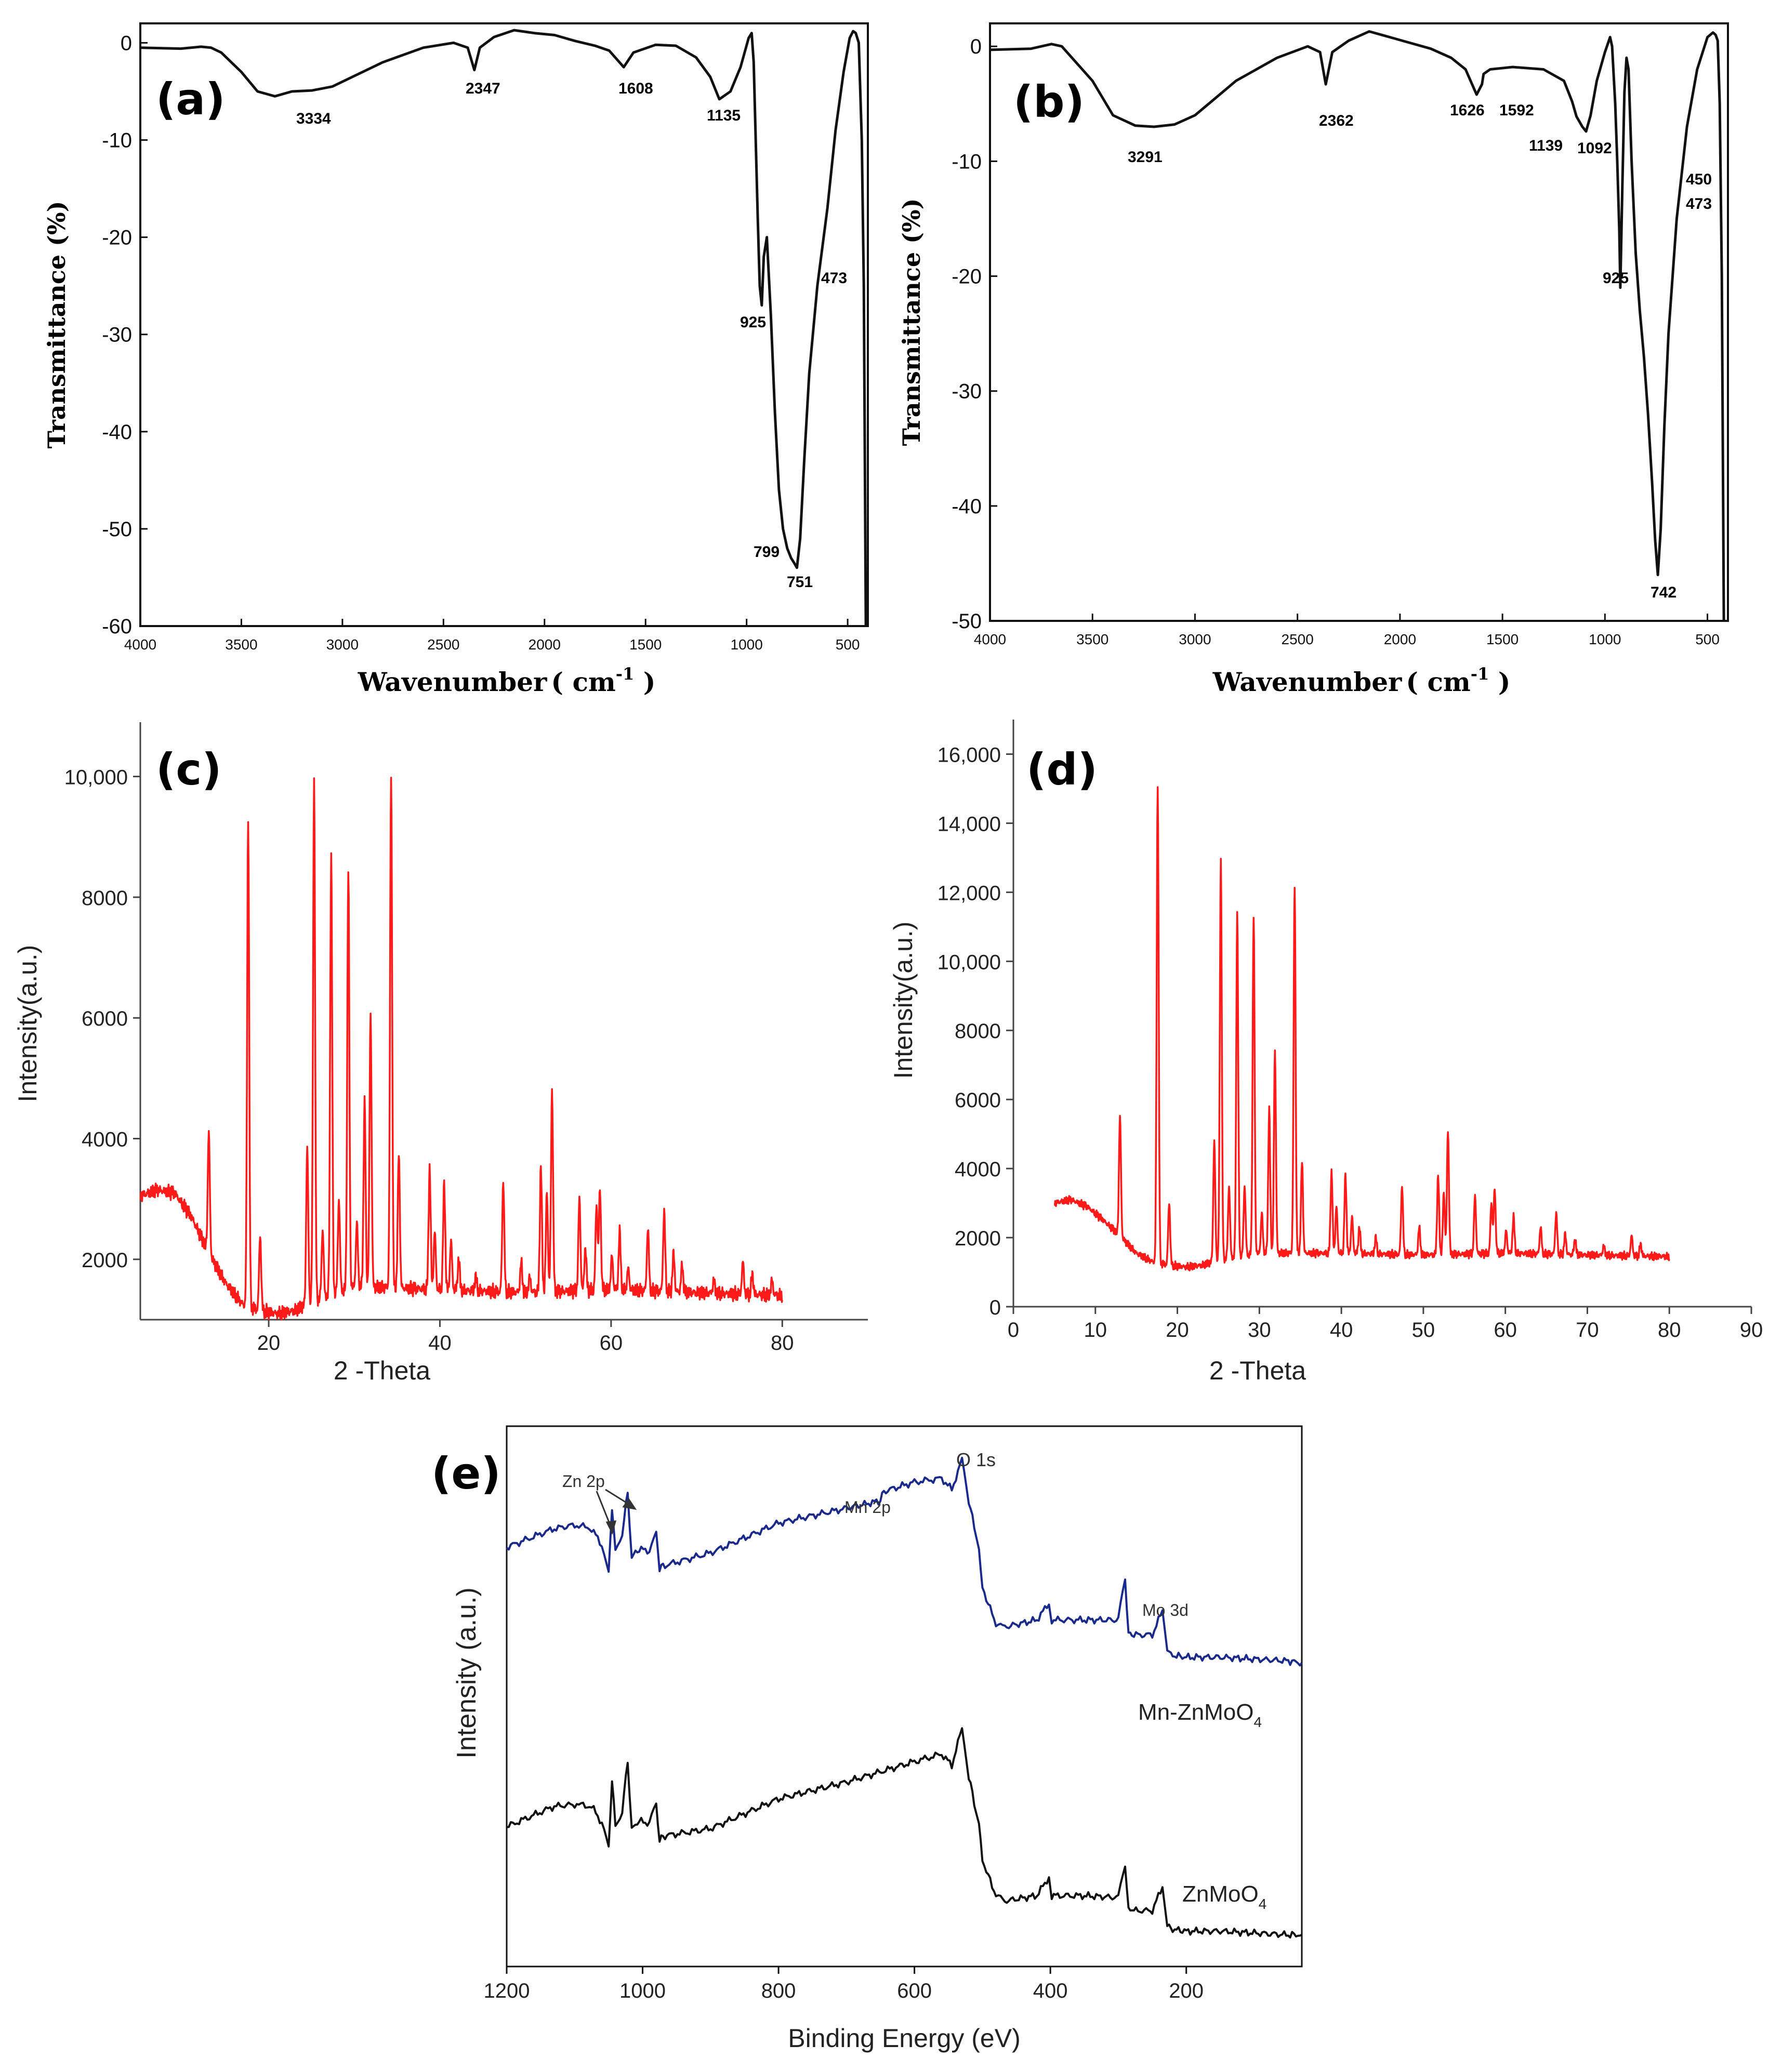 The height and width of the screenshot is (2072, 1769). Describe the element at coordinates (190, 100) in the screenshot. I see `panel-label: (a)` at that location.